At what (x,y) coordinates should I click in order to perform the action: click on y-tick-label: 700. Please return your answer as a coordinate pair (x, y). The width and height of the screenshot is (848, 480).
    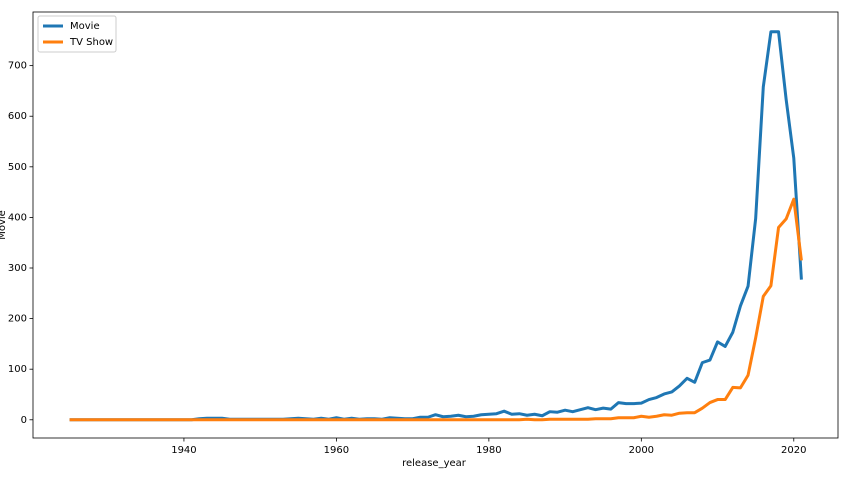
    Looking at the image, I should click on (17, 66).